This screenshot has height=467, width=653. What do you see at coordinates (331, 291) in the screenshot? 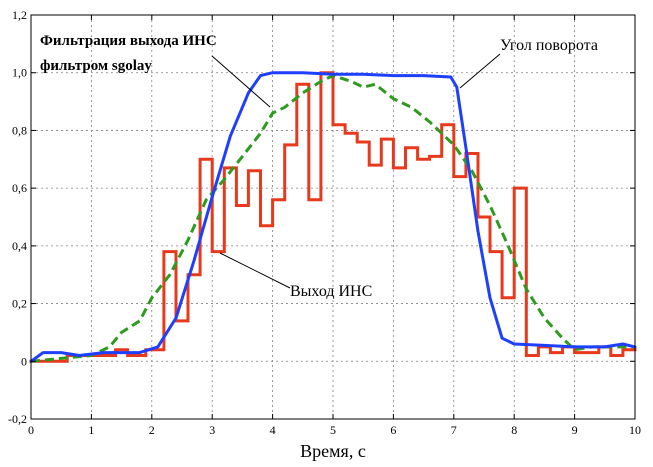
I see `annotation-ins: Выход ИНС` at bounding box center [331, 291].